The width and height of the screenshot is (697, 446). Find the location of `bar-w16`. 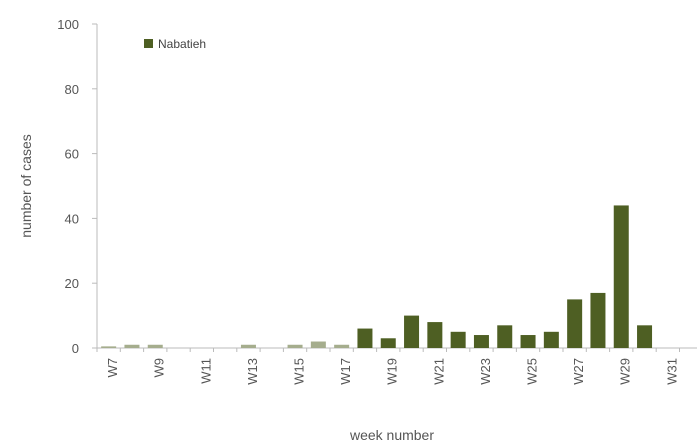

bar-w16 is located at coordinates (318, 344).